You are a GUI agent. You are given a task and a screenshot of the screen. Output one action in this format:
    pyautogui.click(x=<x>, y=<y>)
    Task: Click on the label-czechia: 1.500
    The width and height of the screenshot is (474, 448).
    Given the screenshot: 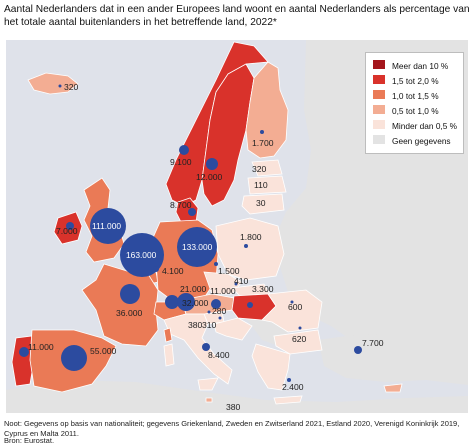 What is the action you would take?
    pyautogui.click(x=229, y=271)
    